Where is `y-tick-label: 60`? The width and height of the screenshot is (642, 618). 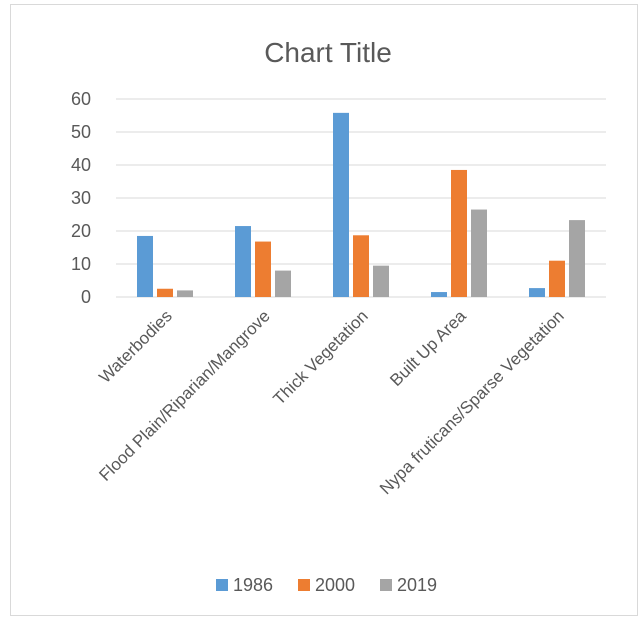 y-tick-label: 60 is located at coordinates (81, 99).